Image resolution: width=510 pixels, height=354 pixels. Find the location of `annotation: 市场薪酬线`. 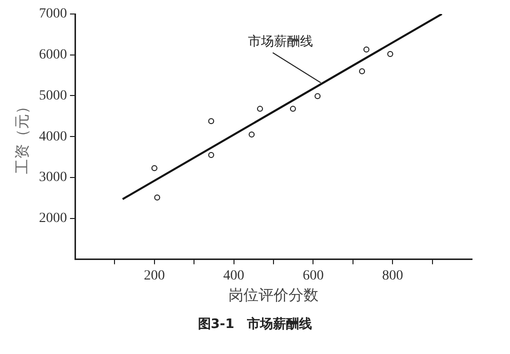

annotation: 市场薪酬线 is located at coordinates (281, 42).